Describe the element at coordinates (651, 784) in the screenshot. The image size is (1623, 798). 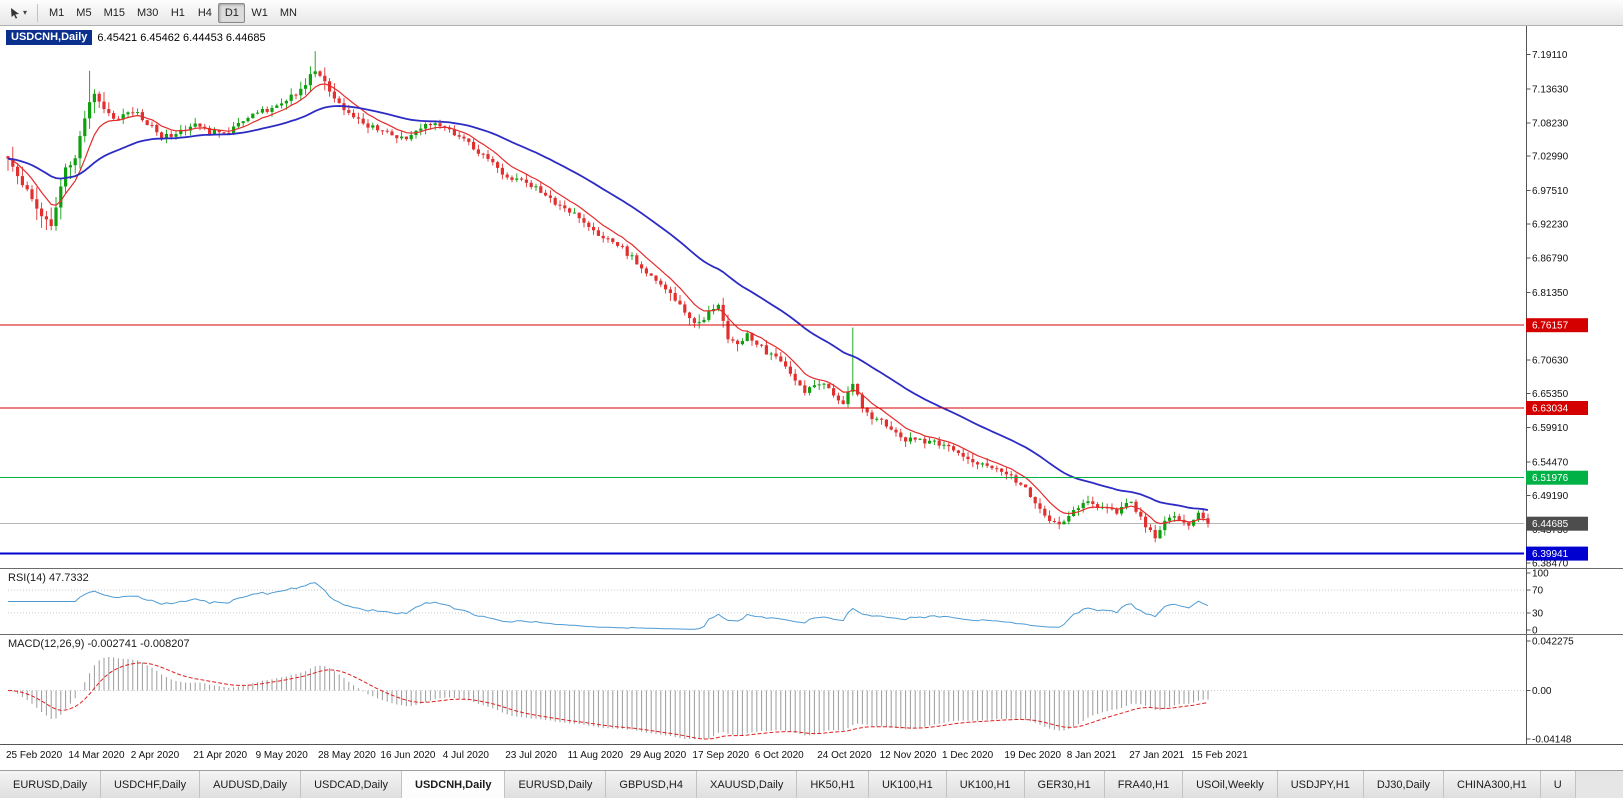
I see `chart-tab-gbpusd-h4: GBPUSD,H4` at that location.